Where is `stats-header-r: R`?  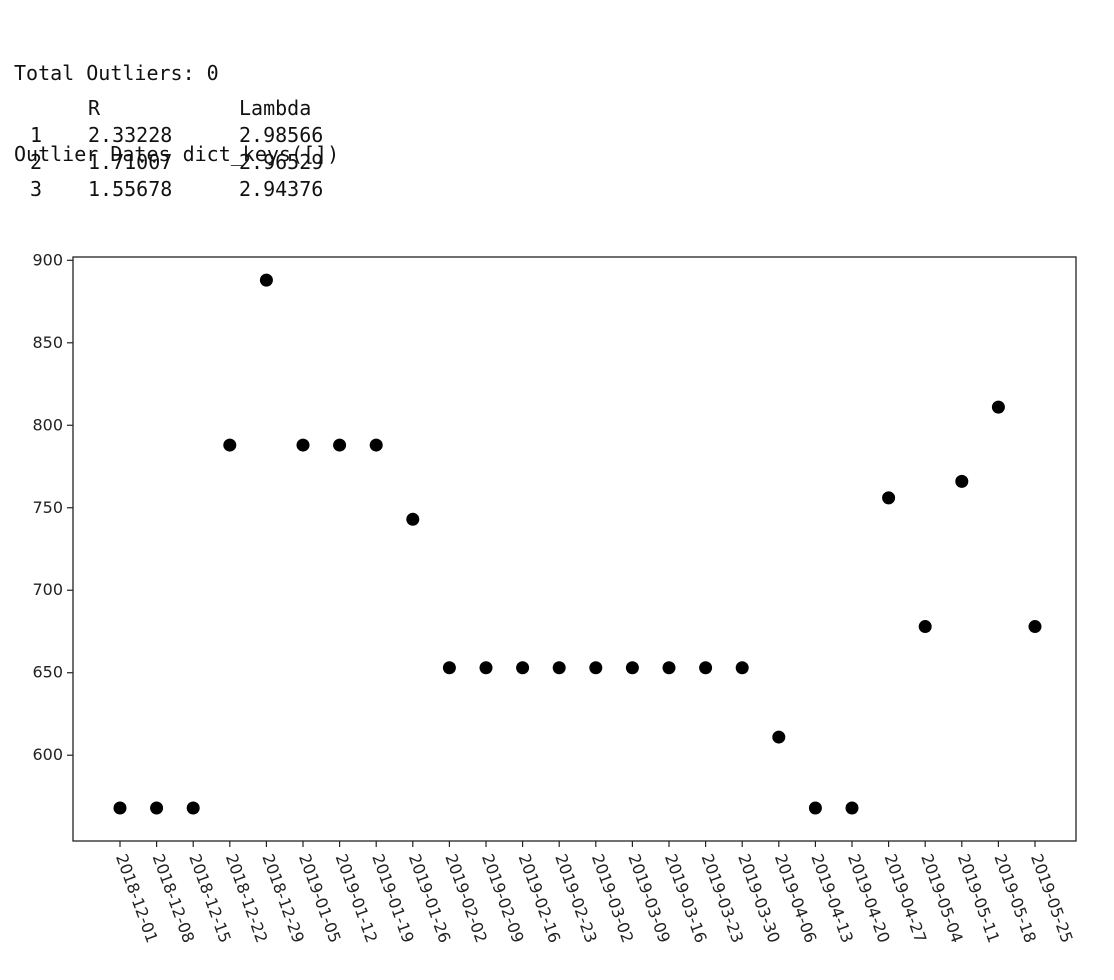
stats-header-r: R is located at coordinates (94, 108).